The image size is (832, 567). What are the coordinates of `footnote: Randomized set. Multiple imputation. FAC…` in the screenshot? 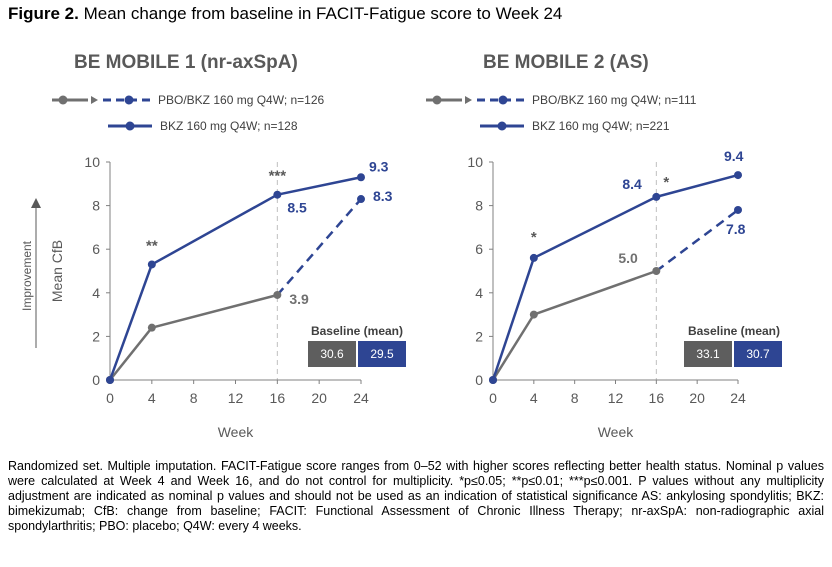 It's located at (416, 496).